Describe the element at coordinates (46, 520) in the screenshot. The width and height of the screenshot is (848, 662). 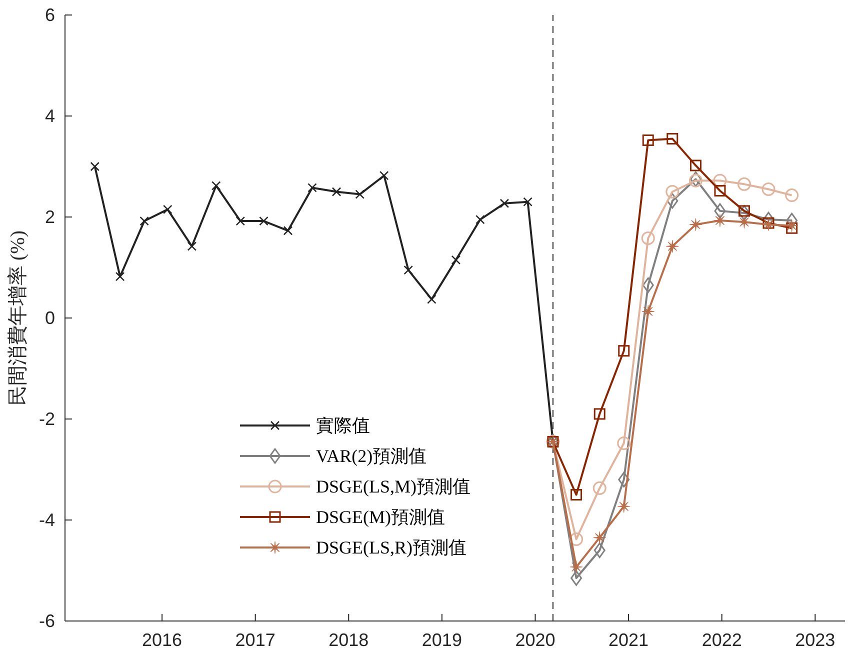
I see `y-tick-label: -4` at that location.